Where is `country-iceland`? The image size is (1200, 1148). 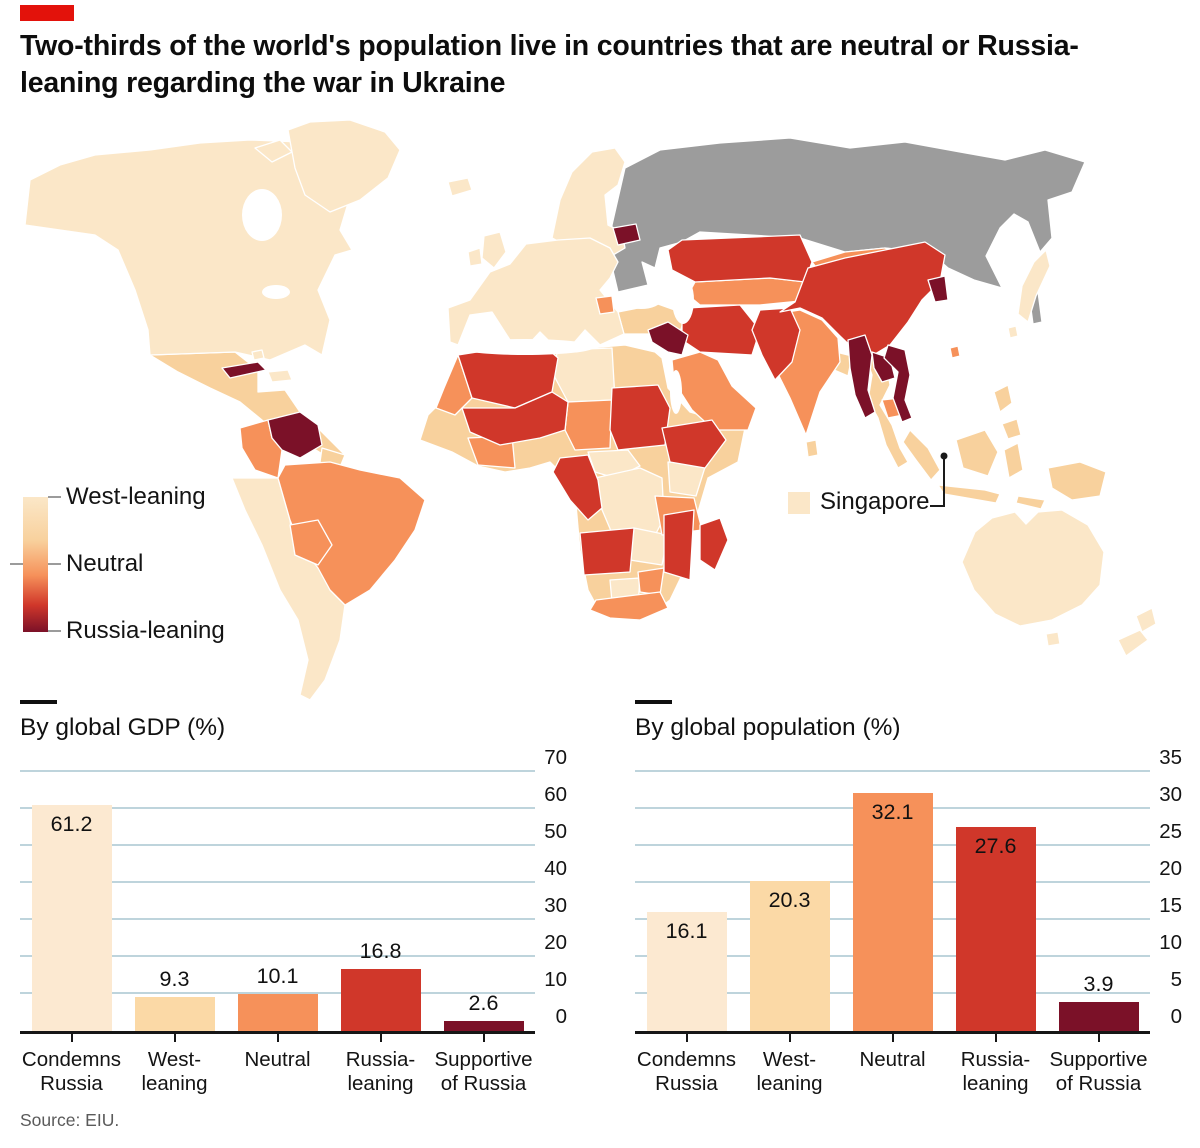 country-iceland is located at coordinates (460, 187).